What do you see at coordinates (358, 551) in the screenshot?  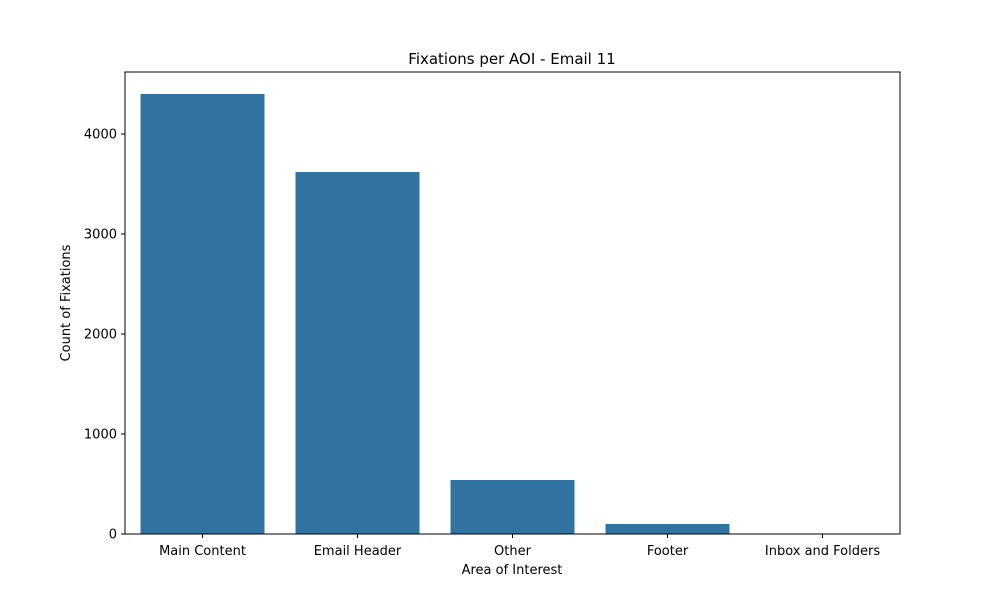 I see `x-tick-label: Email Header` at bounding box center [358, 551].